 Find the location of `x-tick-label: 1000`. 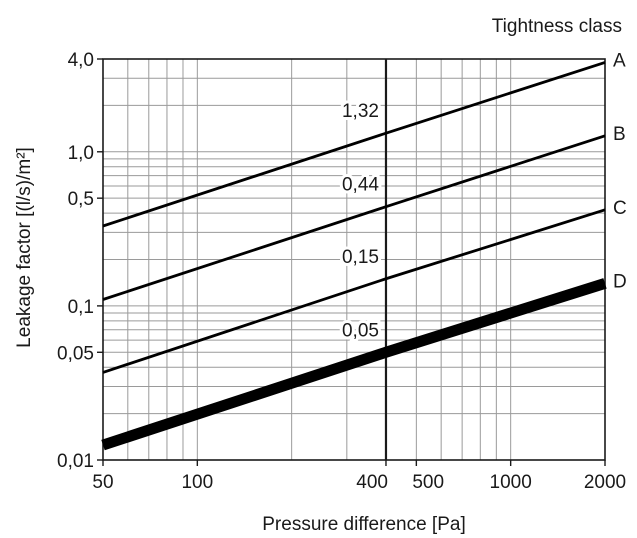

x-tick-label: 1000 is located at coordinates (511, 482).